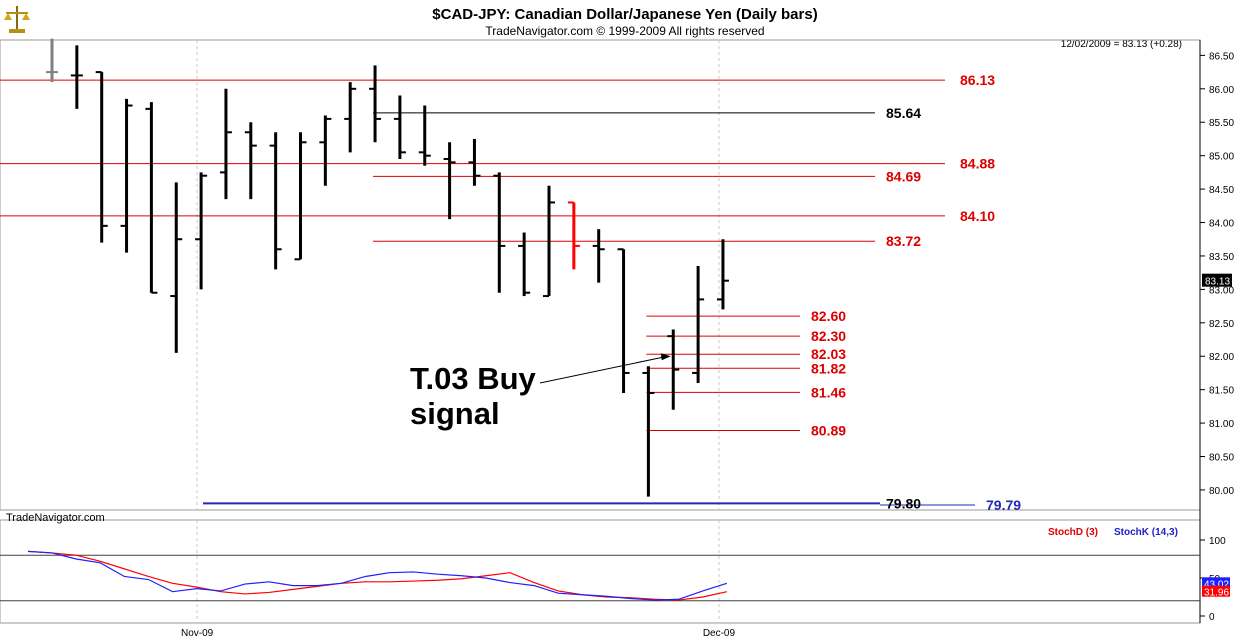 This screenshot has height=643, width=1250. What do you see at coordinates (1221, 90) in the screenshot?
I see `y-tick-label: 86.00` at bounding box center [1221, 90].